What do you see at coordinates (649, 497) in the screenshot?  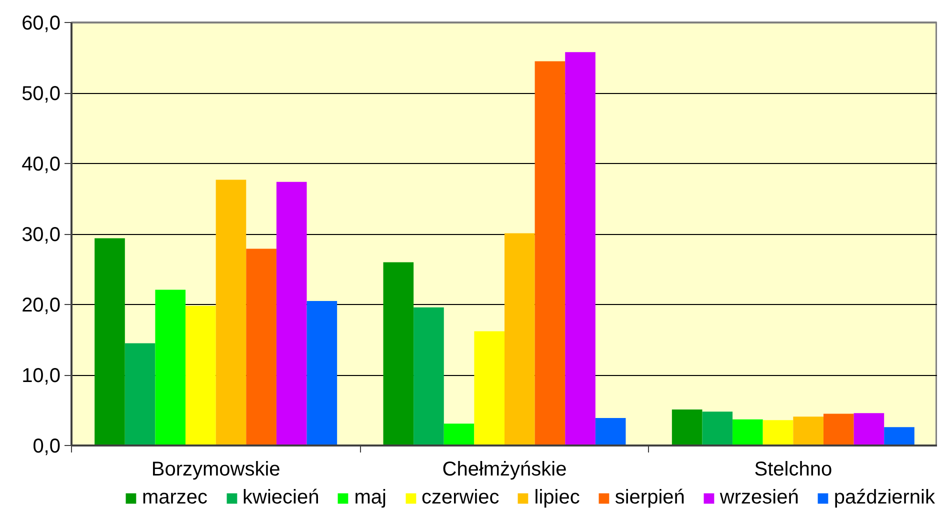 I see `legend-label: sierpień` at bounding box center [649, 497].